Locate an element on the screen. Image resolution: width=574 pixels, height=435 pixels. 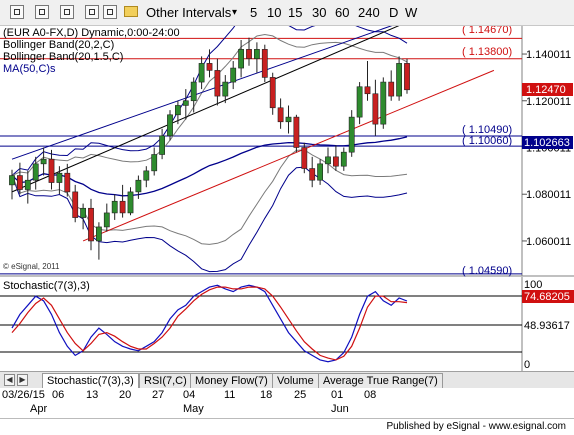
price-tick-label: 1.140011 is located at coordinates (548, 55).